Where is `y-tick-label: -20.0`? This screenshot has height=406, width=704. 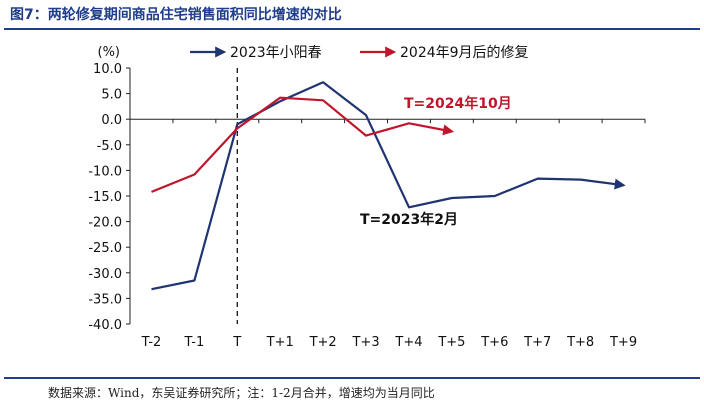
y-tick-label: -20.0 is located at coordinates (105, 223).